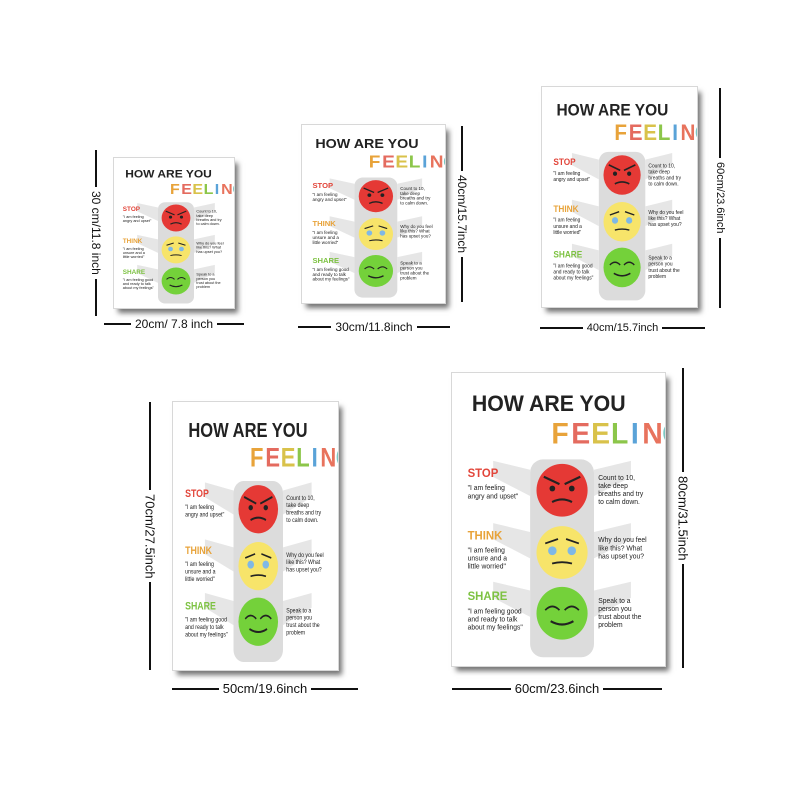  I want to click on width-label: 20cm/ 7.8 inch, so click(174, 324).